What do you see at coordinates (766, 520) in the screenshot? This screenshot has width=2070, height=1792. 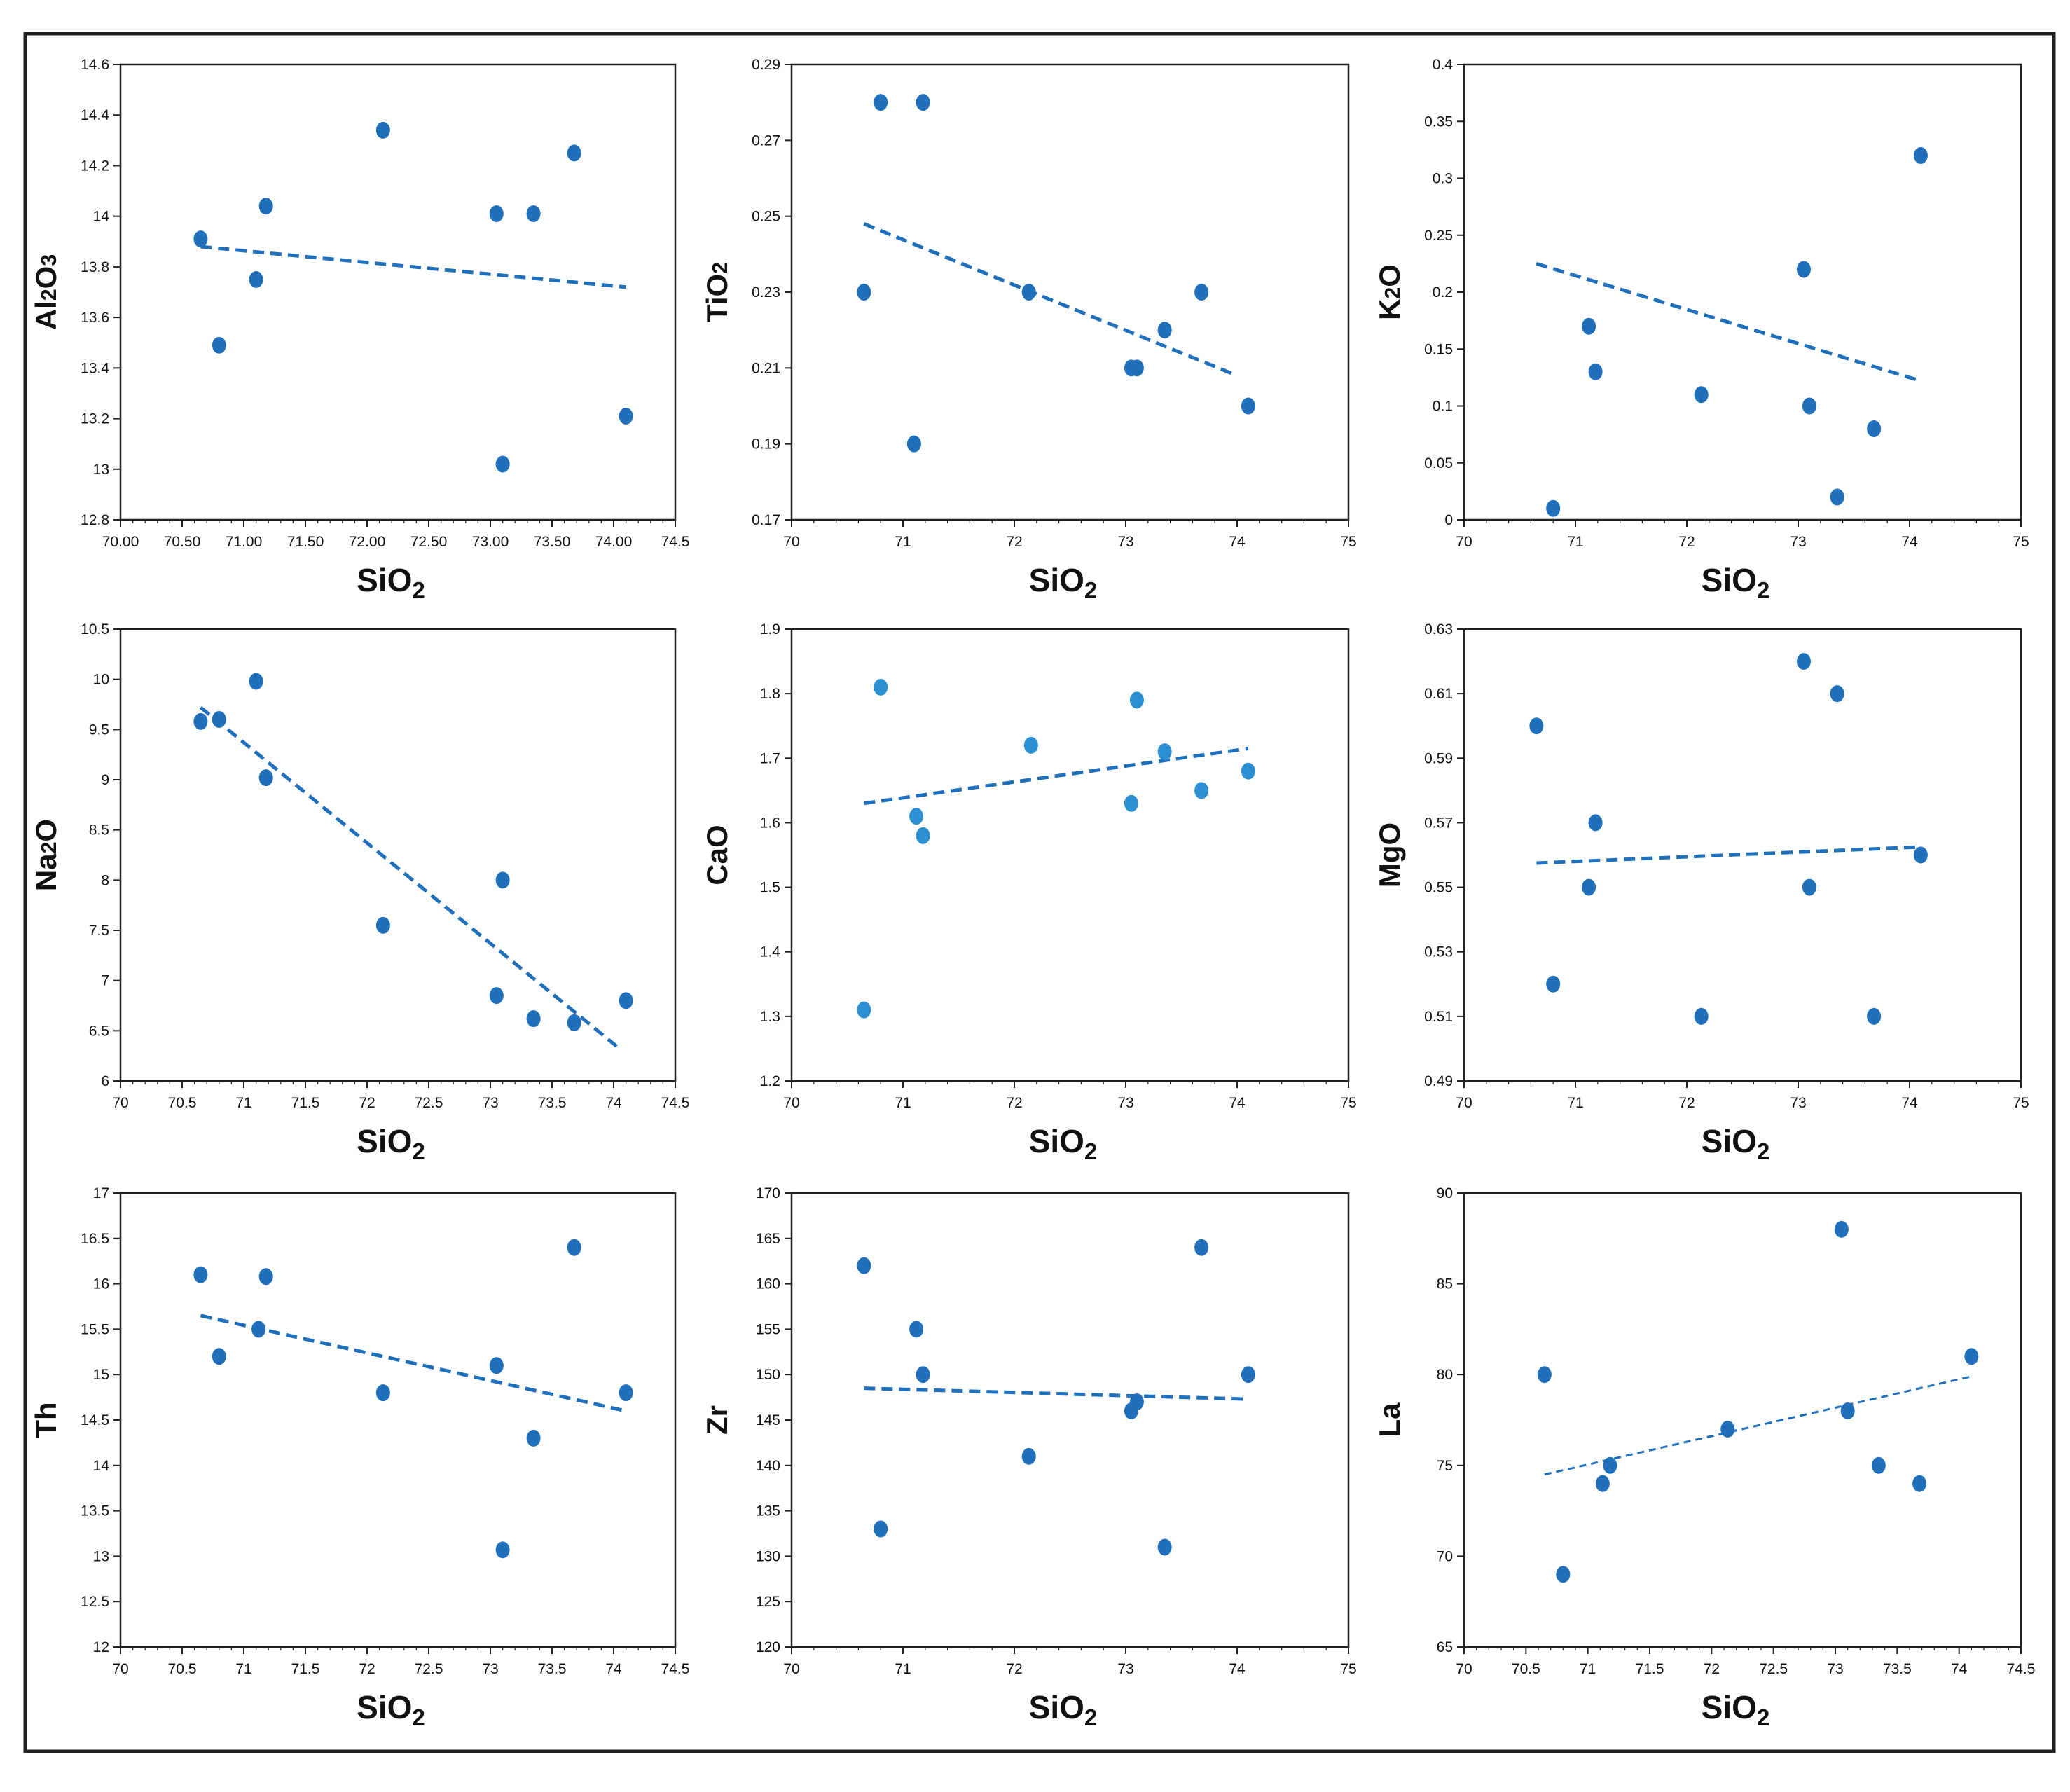 I see `y-tick-label: 0.17` at bounding box center [766, 520].